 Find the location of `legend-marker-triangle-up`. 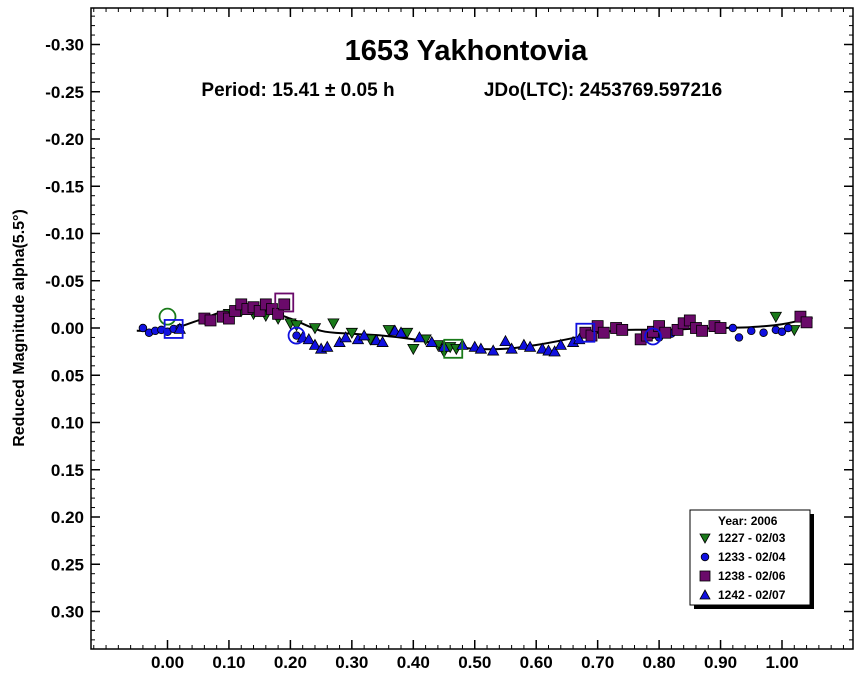

legend-marker-triangle-up is located at coordinates (705, 594).